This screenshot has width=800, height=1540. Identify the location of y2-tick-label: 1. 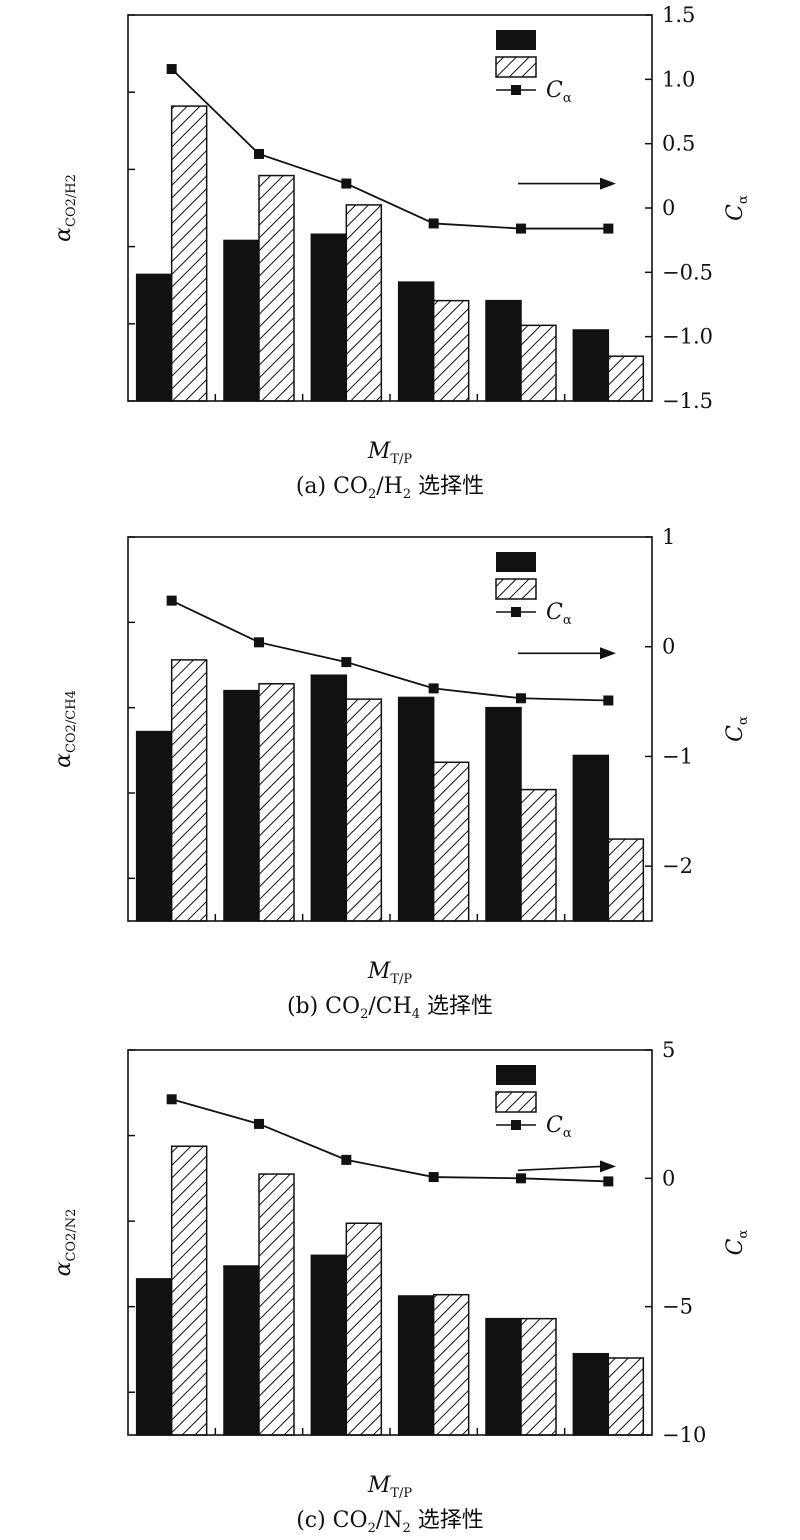
(668, 537).